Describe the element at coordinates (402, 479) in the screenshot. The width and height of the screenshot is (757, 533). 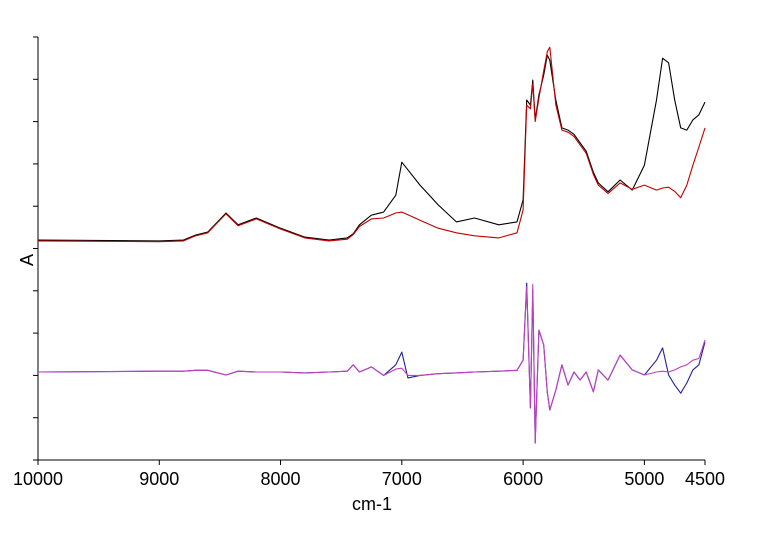
I see `x-tick-label: 7000` at that location.